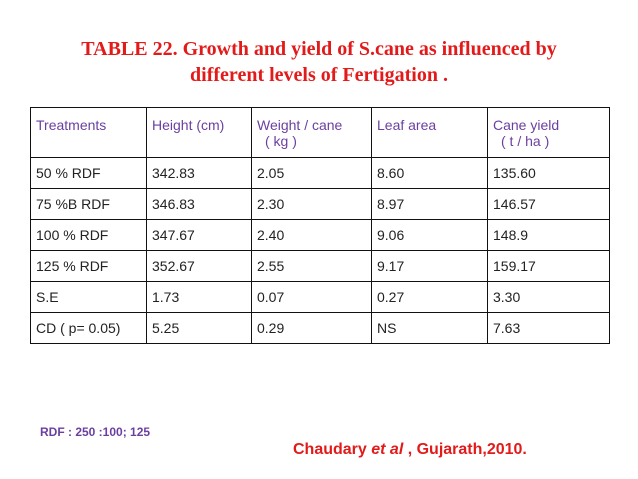  Describe the element at coordinates (311, 204) in the screenshot. I see `table-cell: 2.30` at that location.